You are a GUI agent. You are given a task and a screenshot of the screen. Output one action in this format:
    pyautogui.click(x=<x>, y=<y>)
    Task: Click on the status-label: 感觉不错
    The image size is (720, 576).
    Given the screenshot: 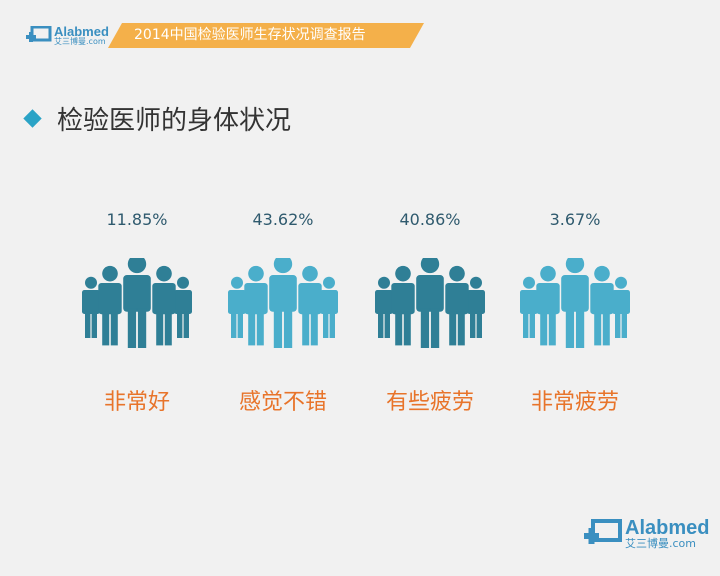 What is the action you would take?
    pyautogui.click(x=282, y=402)
    